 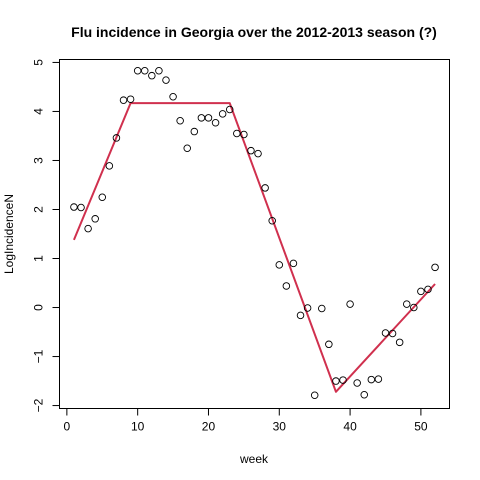 What do you see at coordinates (280, 427) in the screenshot?
I see `x-tick-label: 30` at bounding box center [280, 427].